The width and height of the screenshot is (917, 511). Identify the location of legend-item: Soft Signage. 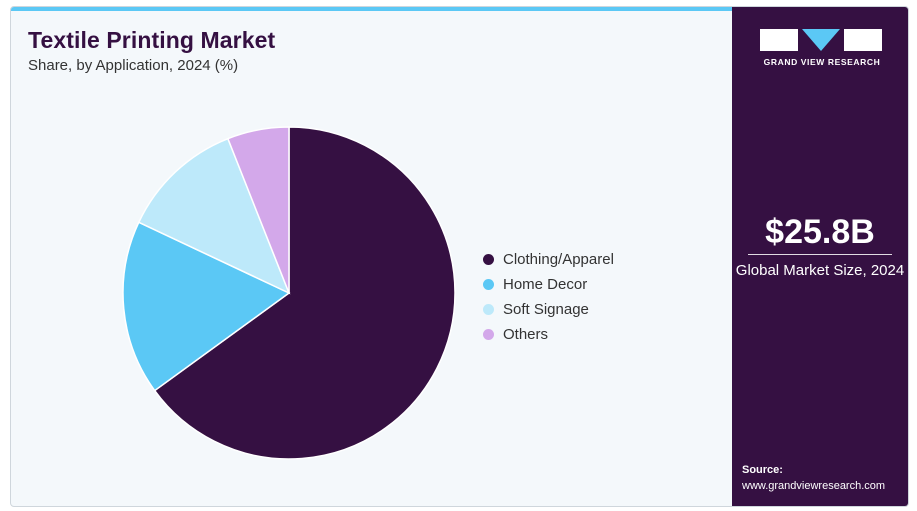
(548, 309).